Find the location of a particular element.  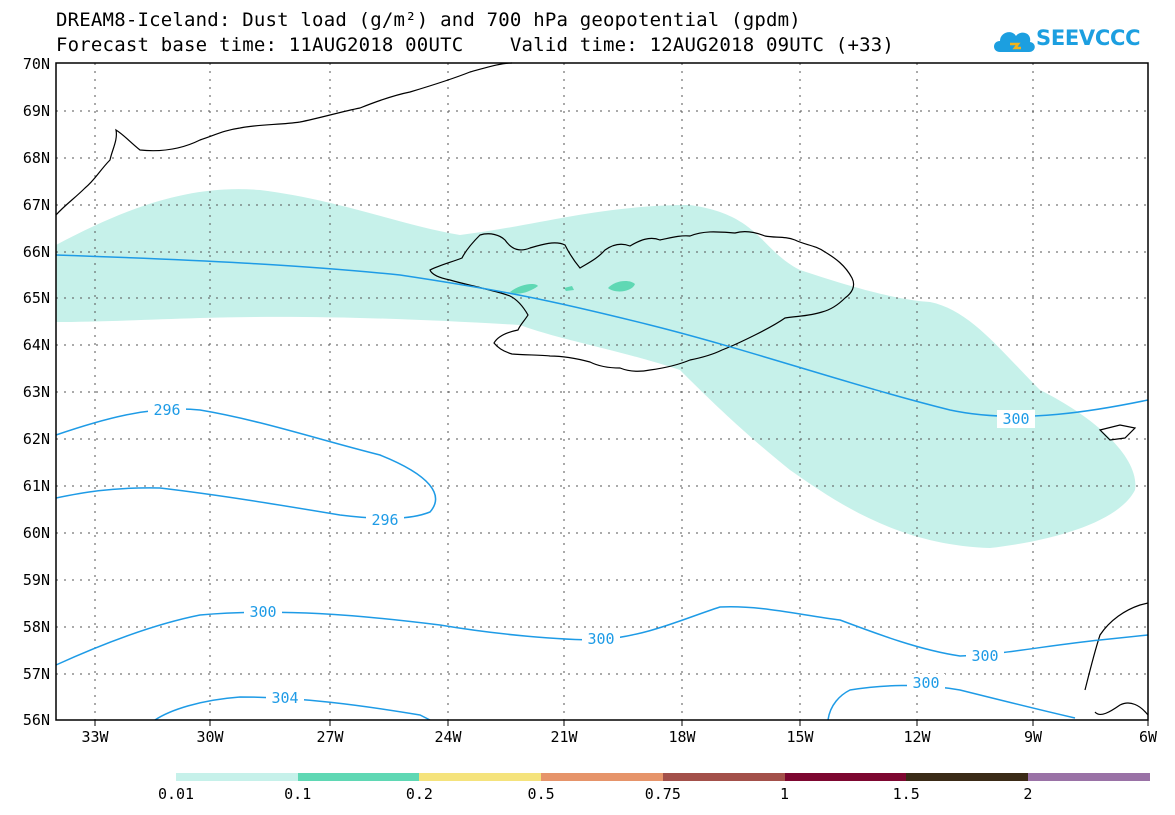

lat-label: 64N is located at coordinates (36, 345).